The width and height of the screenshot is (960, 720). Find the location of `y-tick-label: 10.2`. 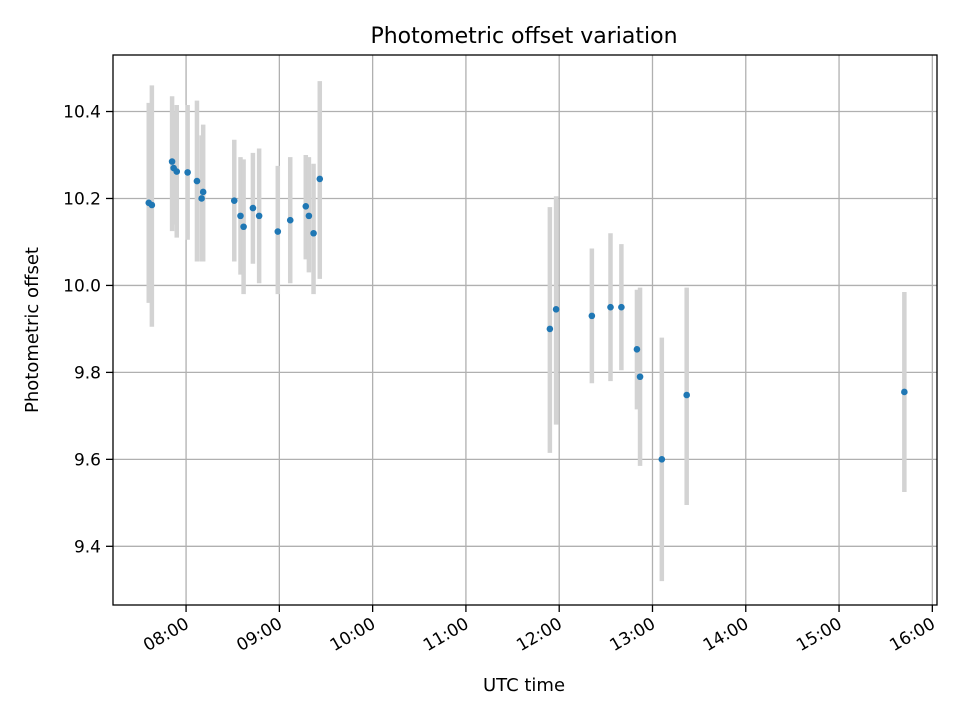

y-tick-label: 10.2 is located at coordinates (82, 199).